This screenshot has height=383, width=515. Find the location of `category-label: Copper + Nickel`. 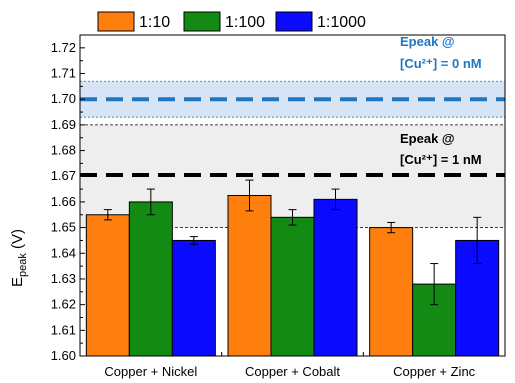

category-label: Copper + Nickel is located at coordinates (150, 371).